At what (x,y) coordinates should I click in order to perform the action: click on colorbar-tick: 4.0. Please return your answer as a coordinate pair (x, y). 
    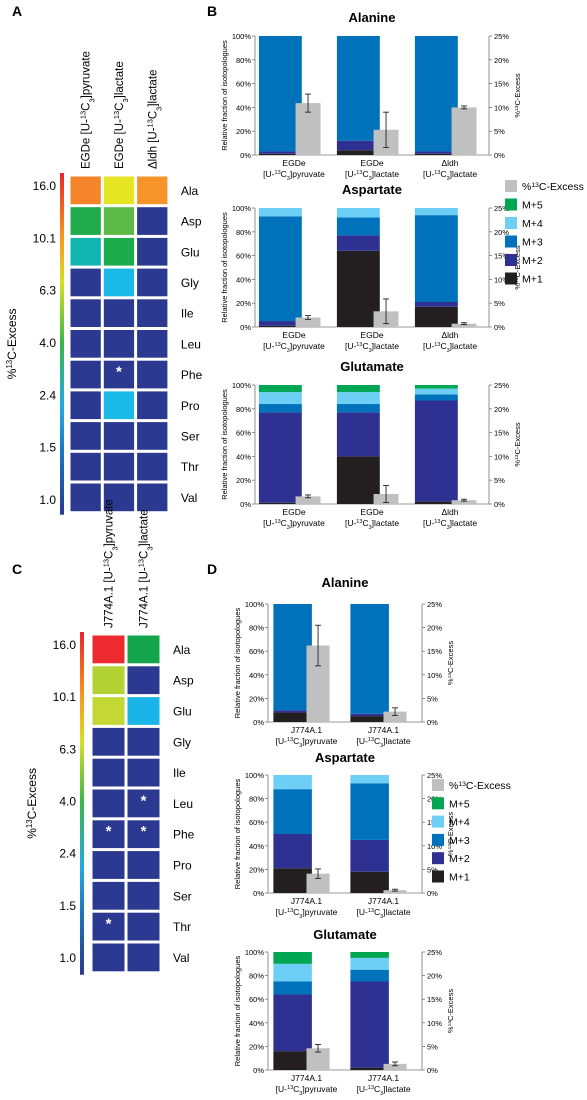
    Looking at the image, I should click on (47, 343).